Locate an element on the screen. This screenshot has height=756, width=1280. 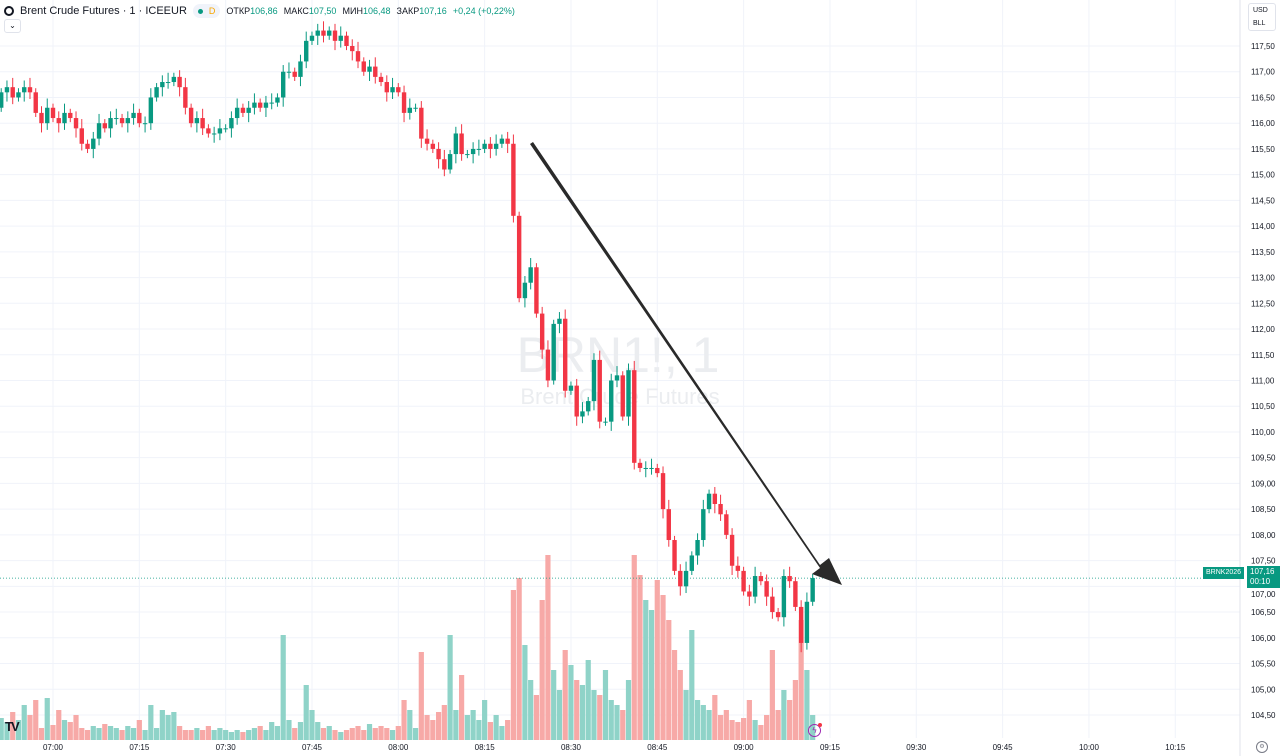
lightning-alert-icon: ϟ is located at coordinates (815, 730).